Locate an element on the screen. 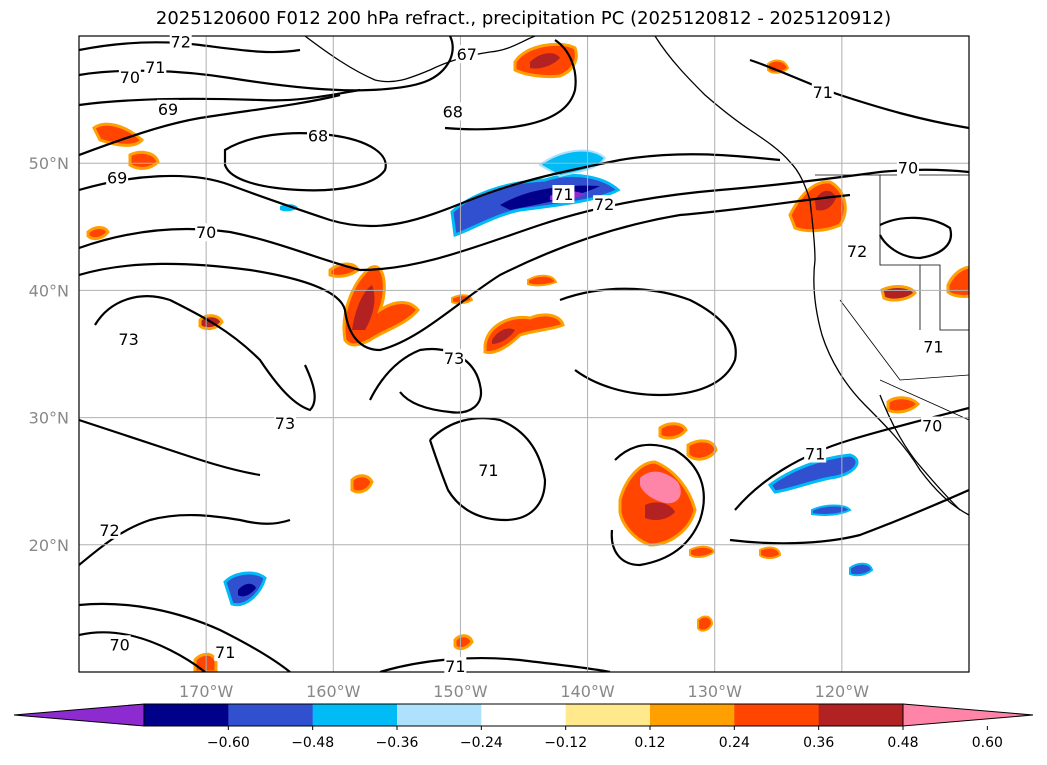  colorbar-tick-label: −0.36 is located at coordinates (397, 743).